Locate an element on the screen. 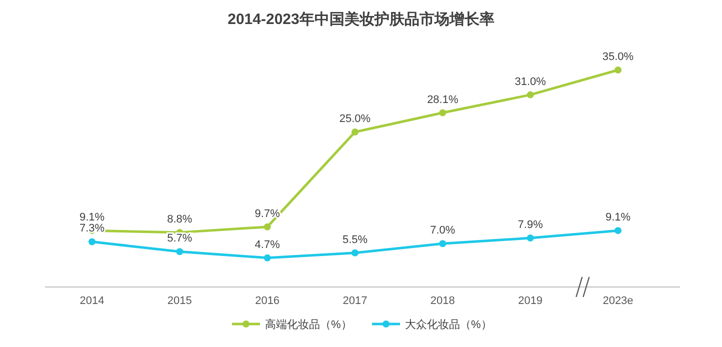  x-tick-label: 2019 is located at coordinates (530, 301).